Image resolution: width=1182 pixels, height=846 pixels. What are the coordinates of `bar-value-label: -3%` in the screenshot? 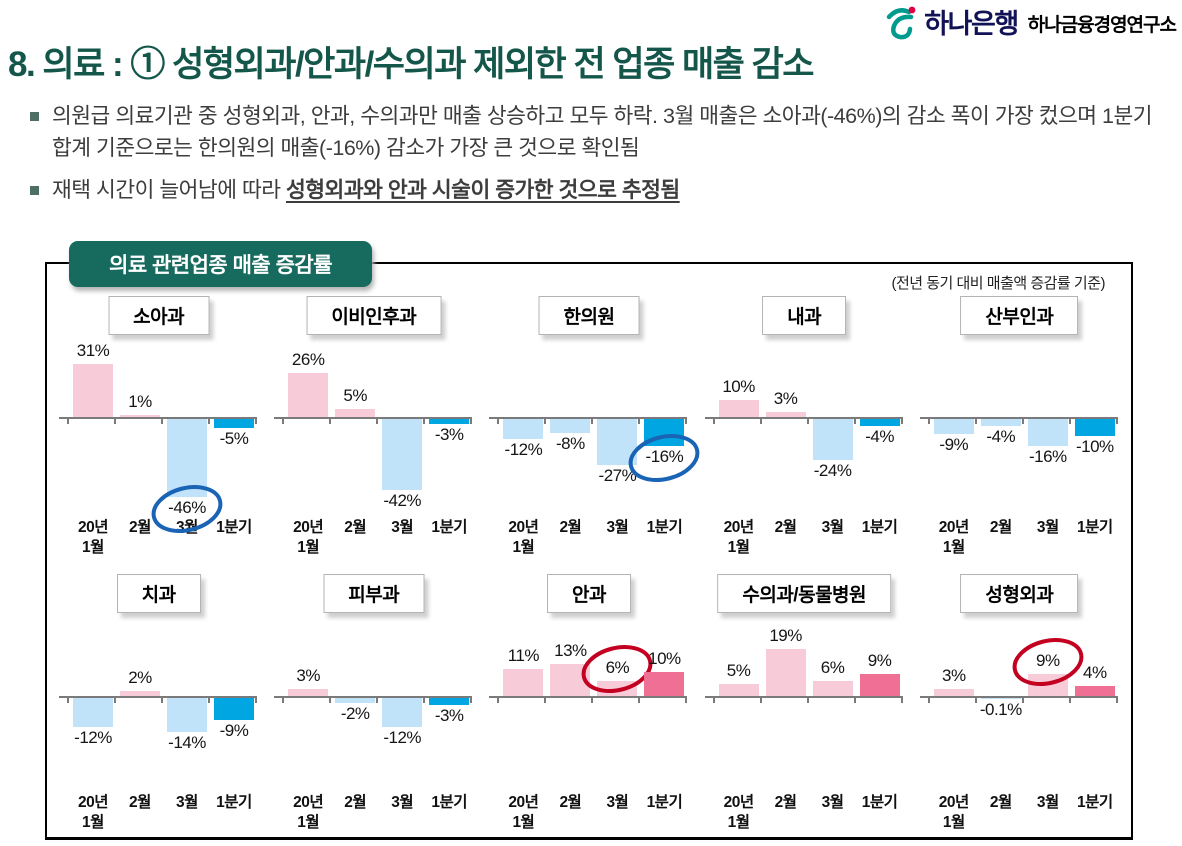 It's located at (449, 716).